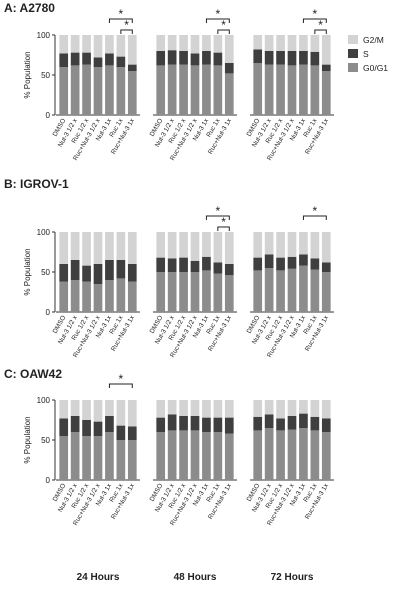 The height and width of the screenshot is (595, 400). I want to click on legend-label: G2/M, so click(373, 40).